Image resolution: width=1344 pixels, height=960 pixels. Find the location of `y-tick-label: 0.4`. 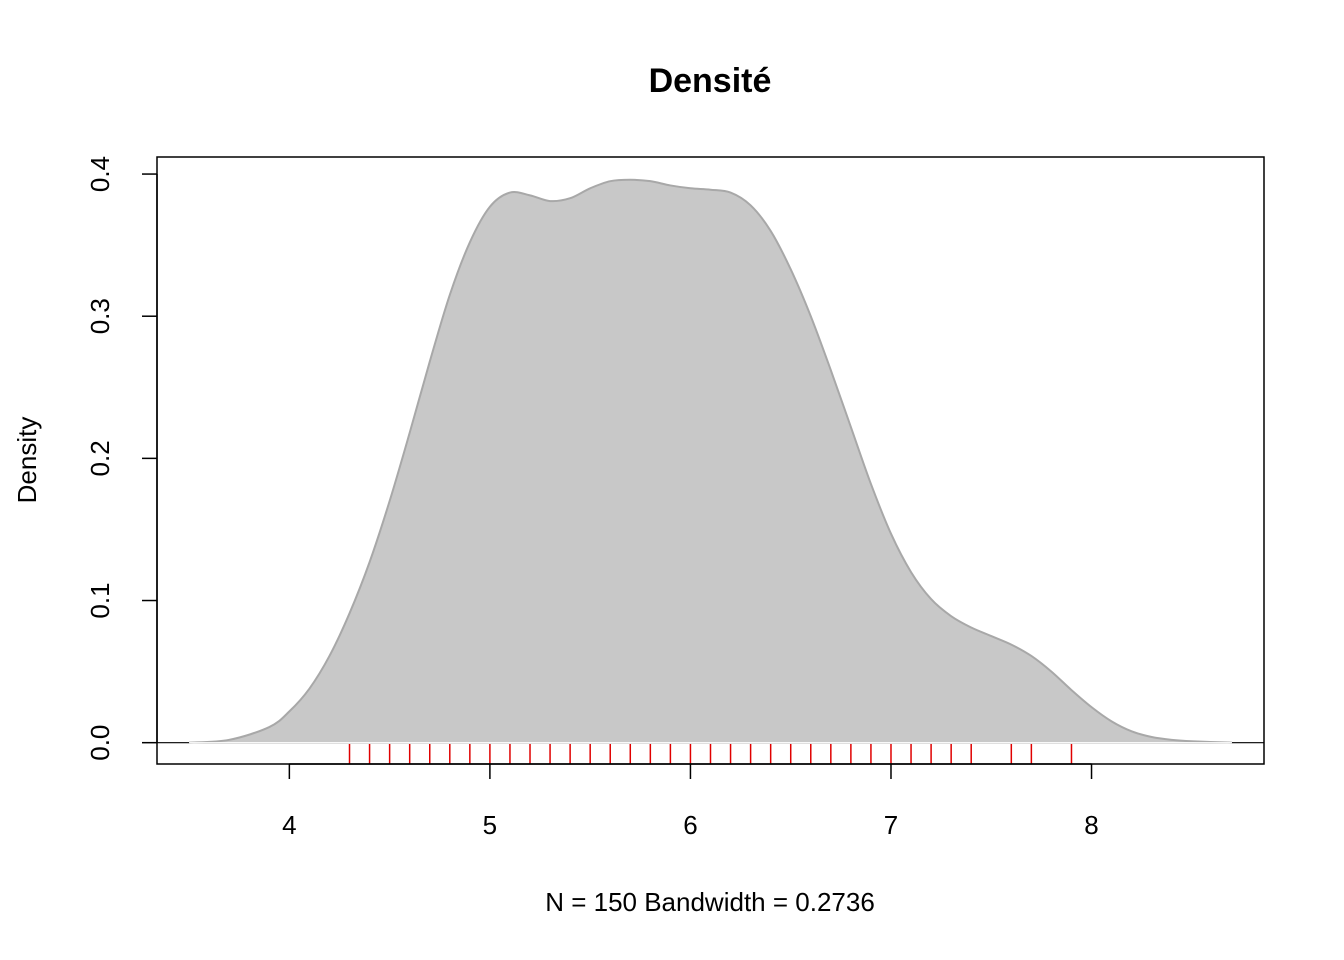

y-tick-label: 0.4 is located at coordinates (100, 174).